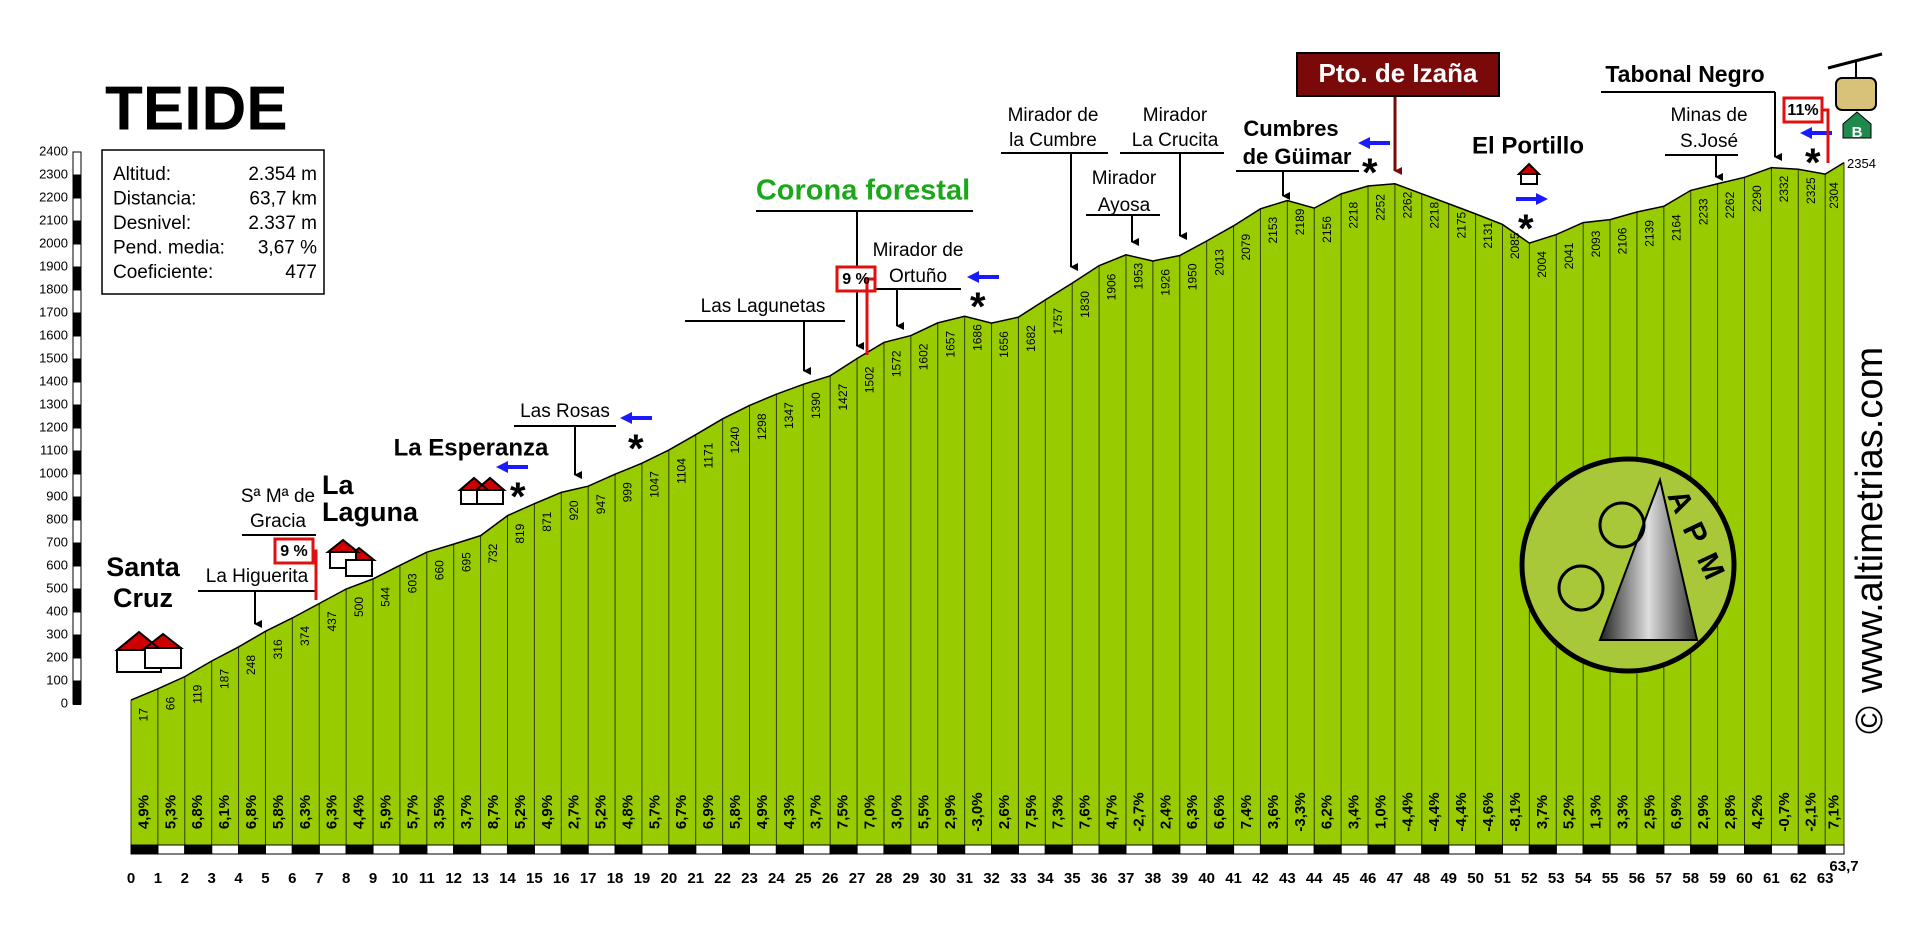 The image size is (1919, 933). Describe the element at coordinates (1843, 866) in the screenshot. I see `x-tick-label: 63,7` at that location.